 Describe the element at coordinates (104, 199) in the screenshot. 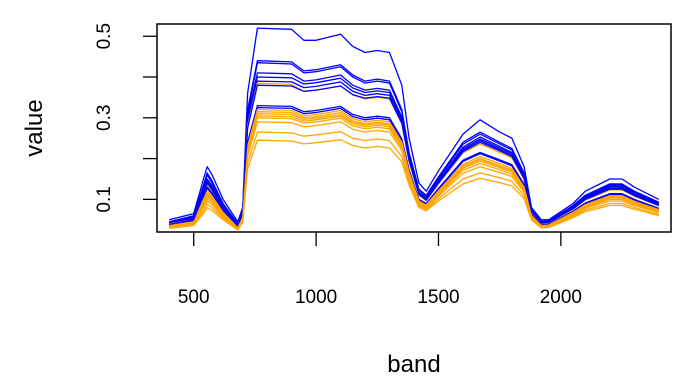

I see `y-tick-label: 0.1` at that location.